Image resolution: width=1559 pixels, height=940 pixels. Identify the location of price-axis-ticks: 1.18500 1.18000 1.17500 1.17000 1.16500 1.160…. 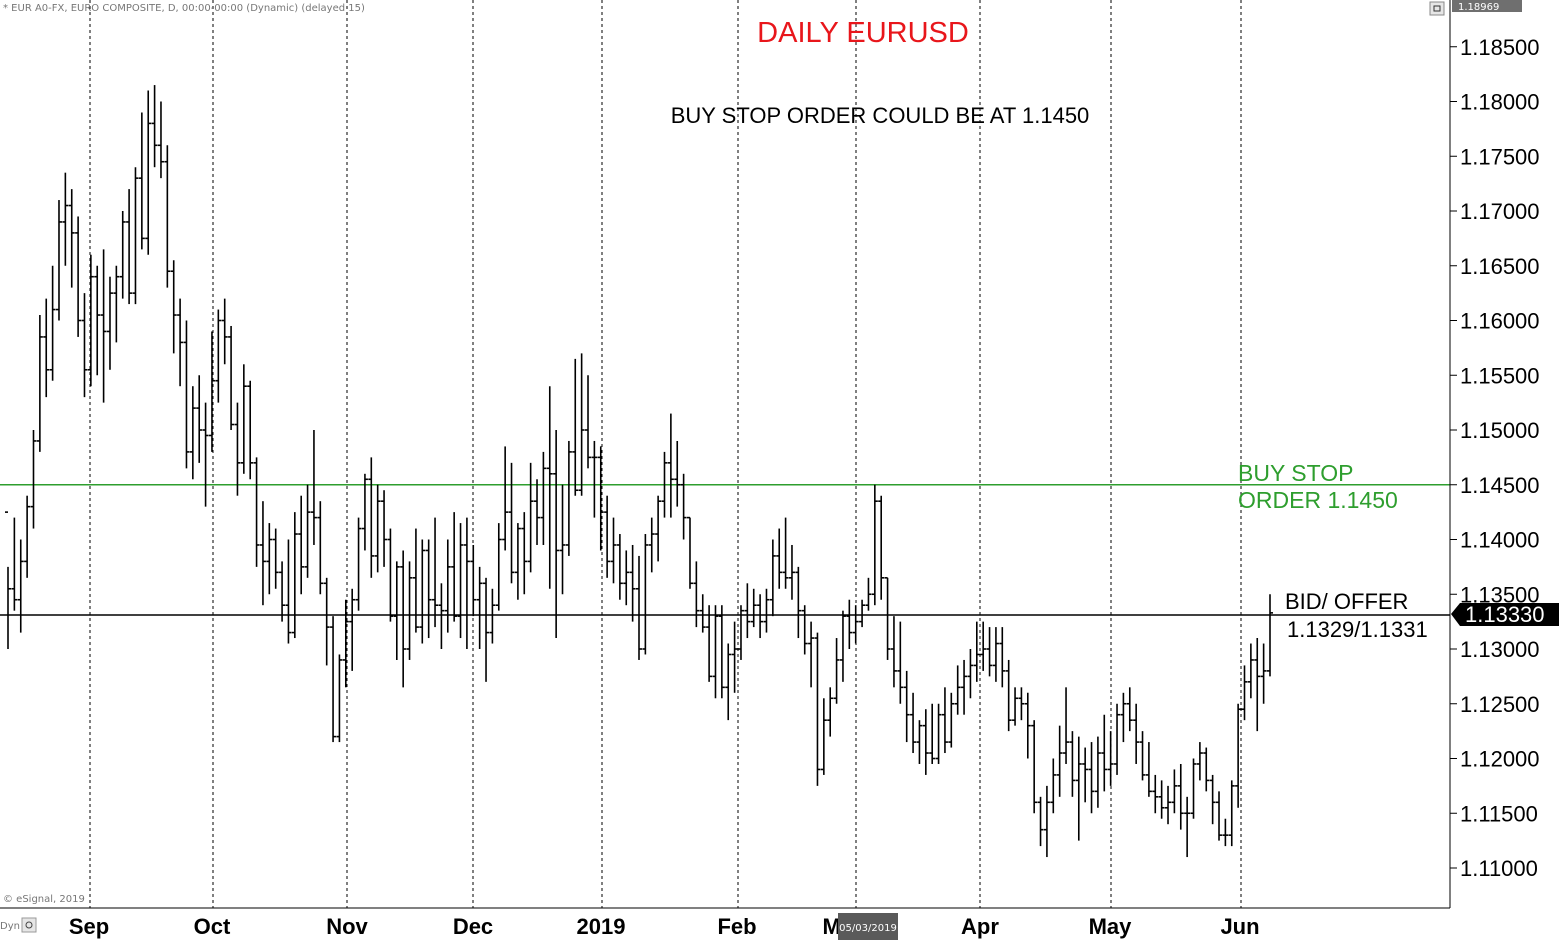
(1495, 458).